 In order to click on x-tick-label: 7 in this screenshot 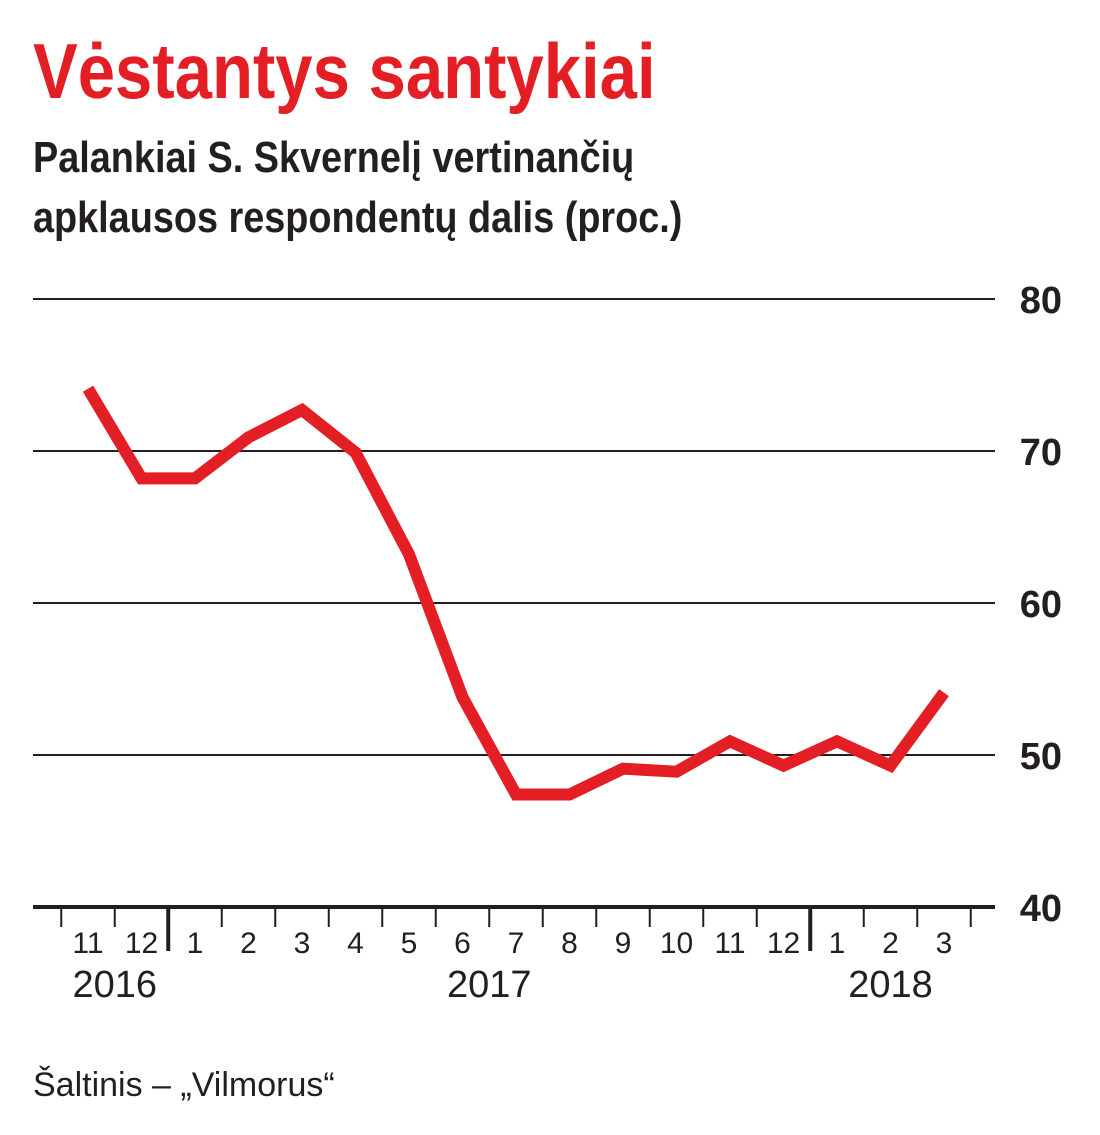, I will do `click(516, 943)`.